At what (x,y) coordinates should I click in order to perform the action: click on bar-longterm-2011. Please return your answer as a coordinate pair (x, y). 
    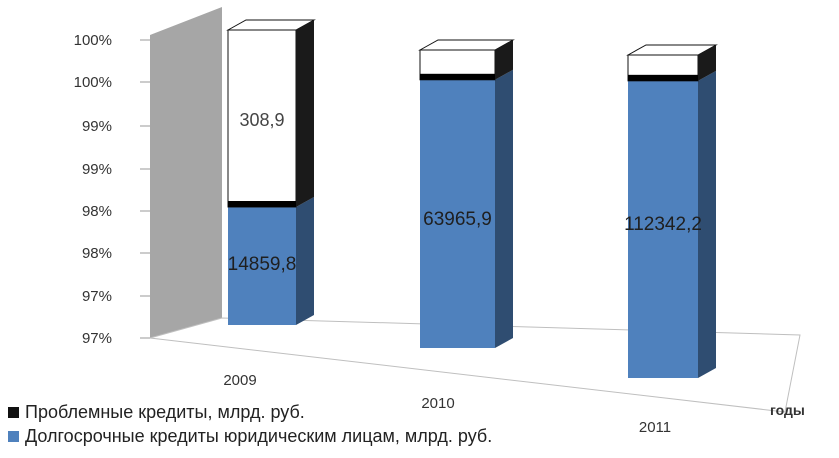
    Looking at the image, I should click on (663, 229).